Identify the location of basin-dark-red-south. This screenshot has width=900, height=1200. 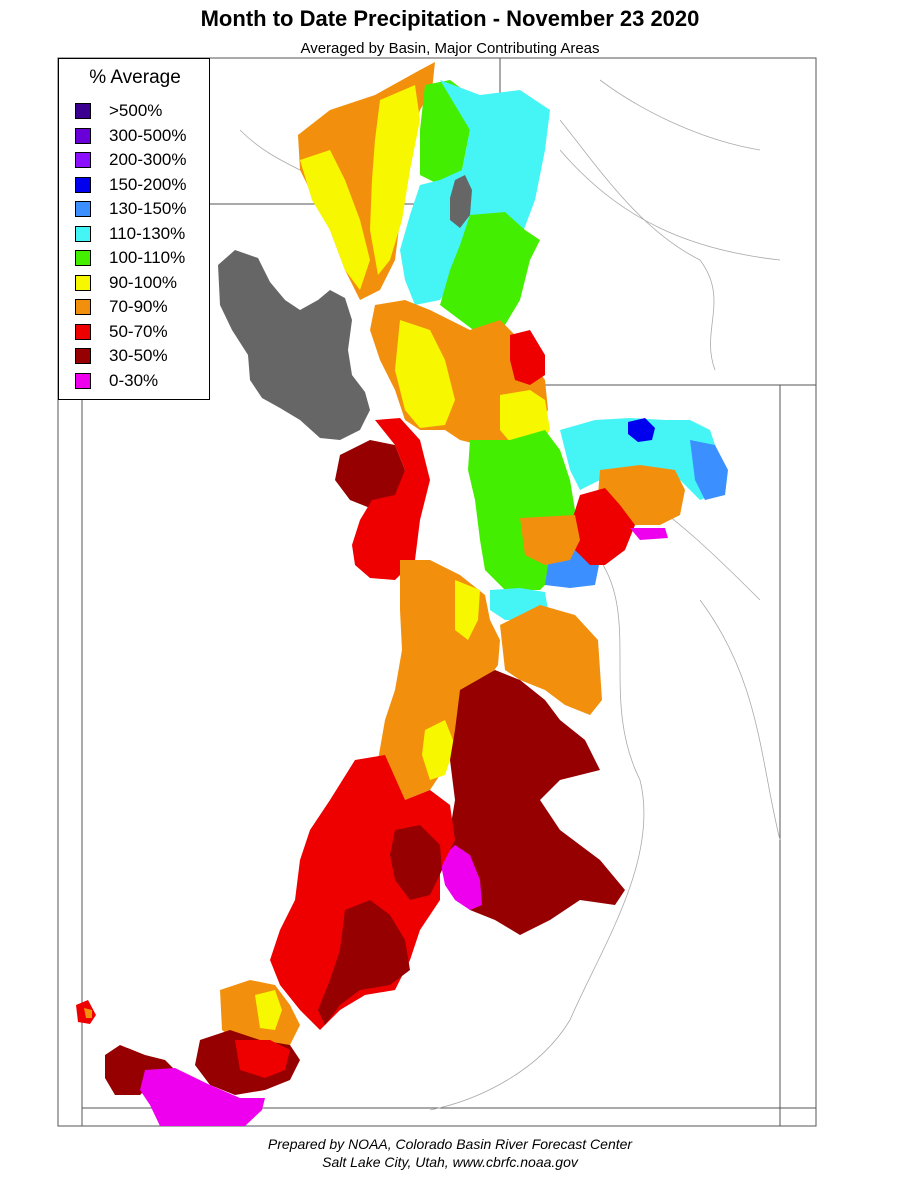
(364, 962).